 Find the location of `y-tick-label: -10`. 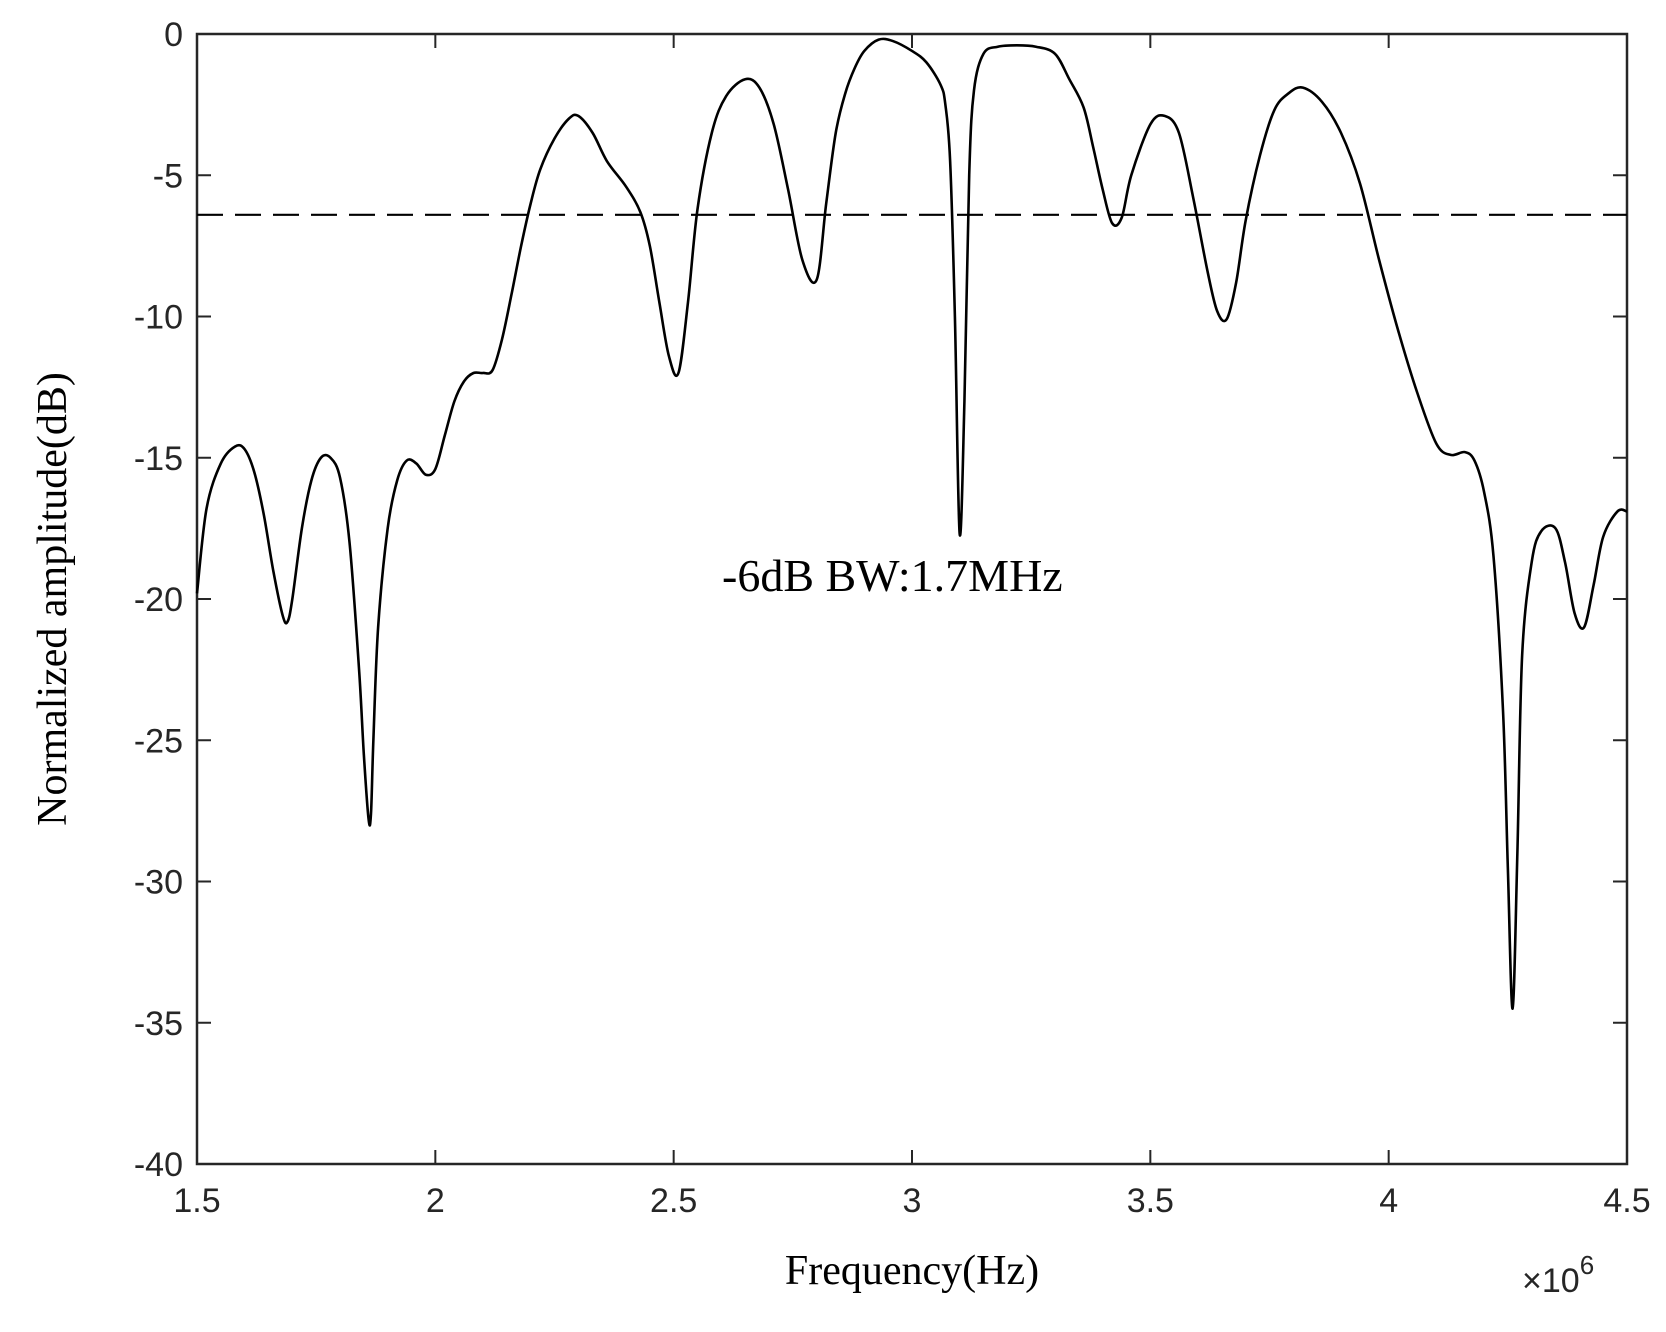

y-tick-label: -10 is located at coordinates (158, 318).